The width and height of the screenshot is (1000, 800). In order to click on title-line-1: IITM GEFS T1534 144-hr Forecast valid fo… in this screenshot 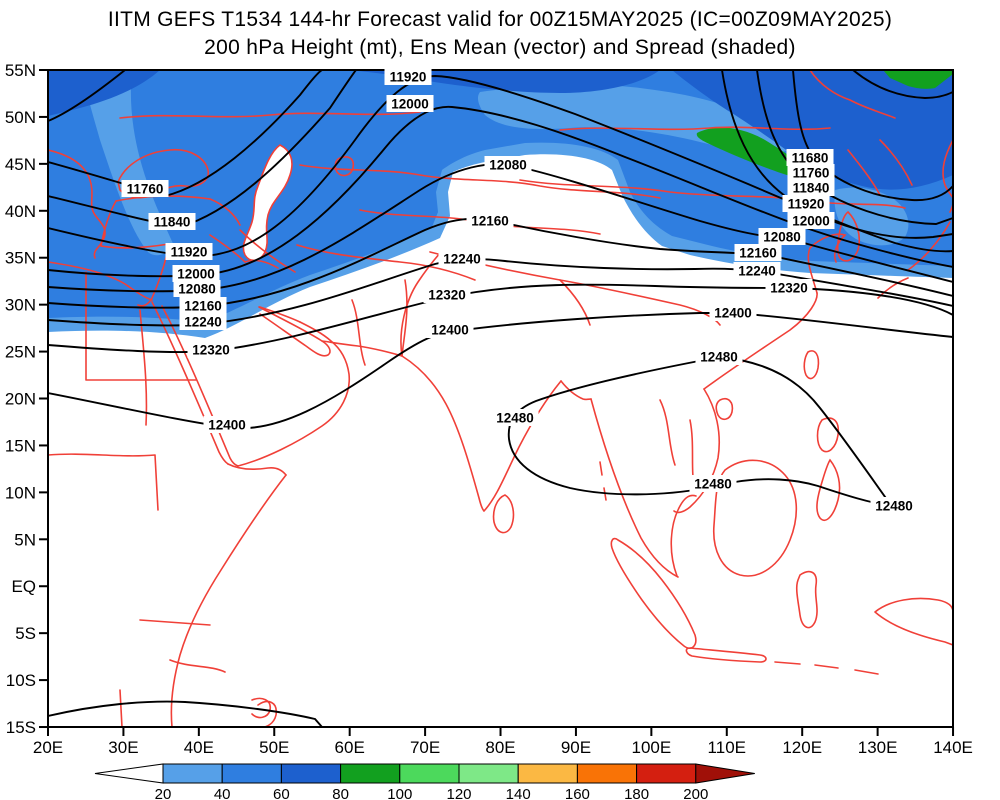, I will do `click(500, 19)`.